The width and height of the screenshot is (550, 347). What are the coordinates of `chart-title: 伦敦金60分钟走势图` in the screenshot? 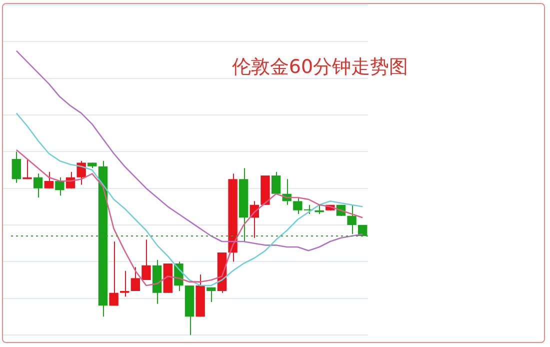 It's located at (320, 67).